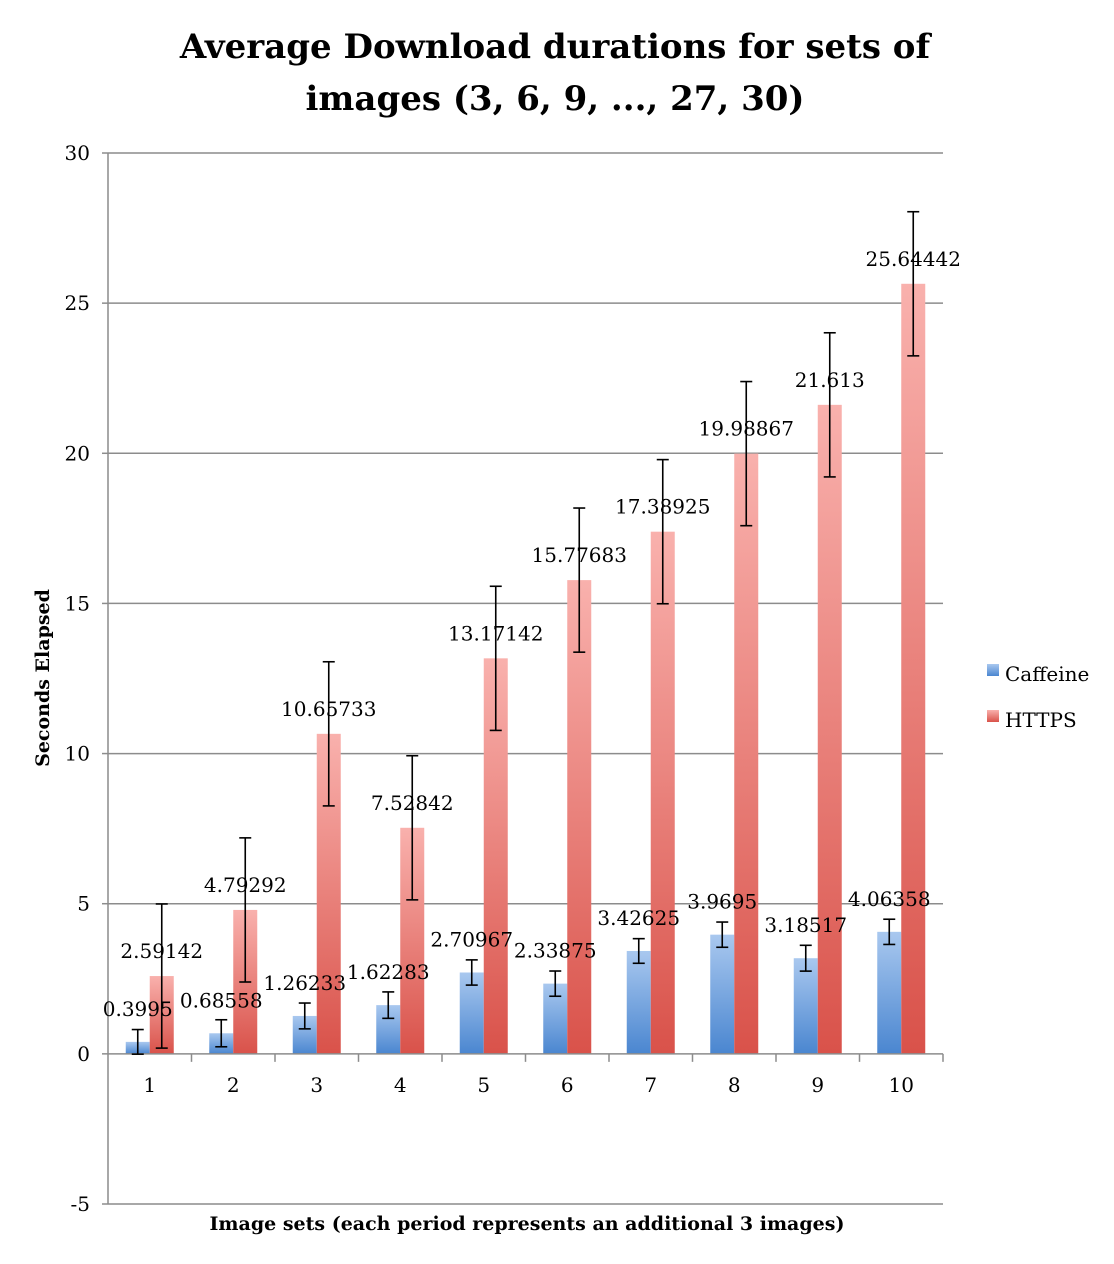  Describe the element at coordinates (77, 303) in the screenshot. I see `y-tick-label: 25` at that location.